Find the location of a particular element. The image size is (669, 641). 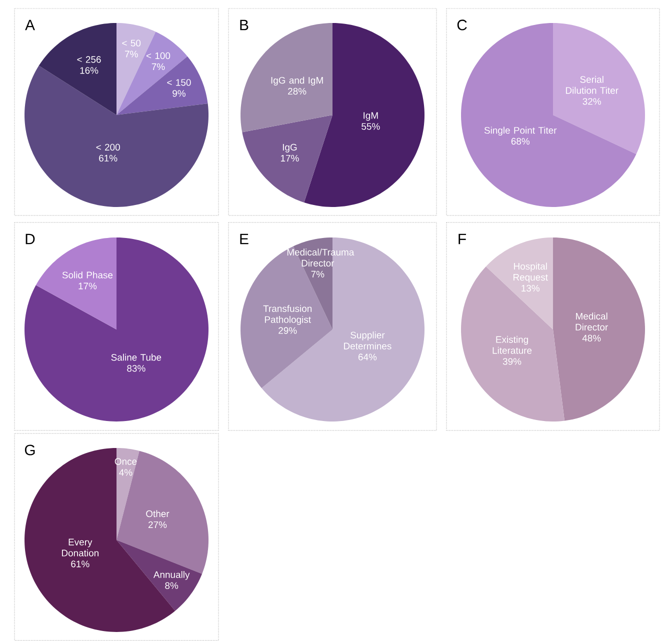

slice-label: IgM is located at coordinates (371, 116).